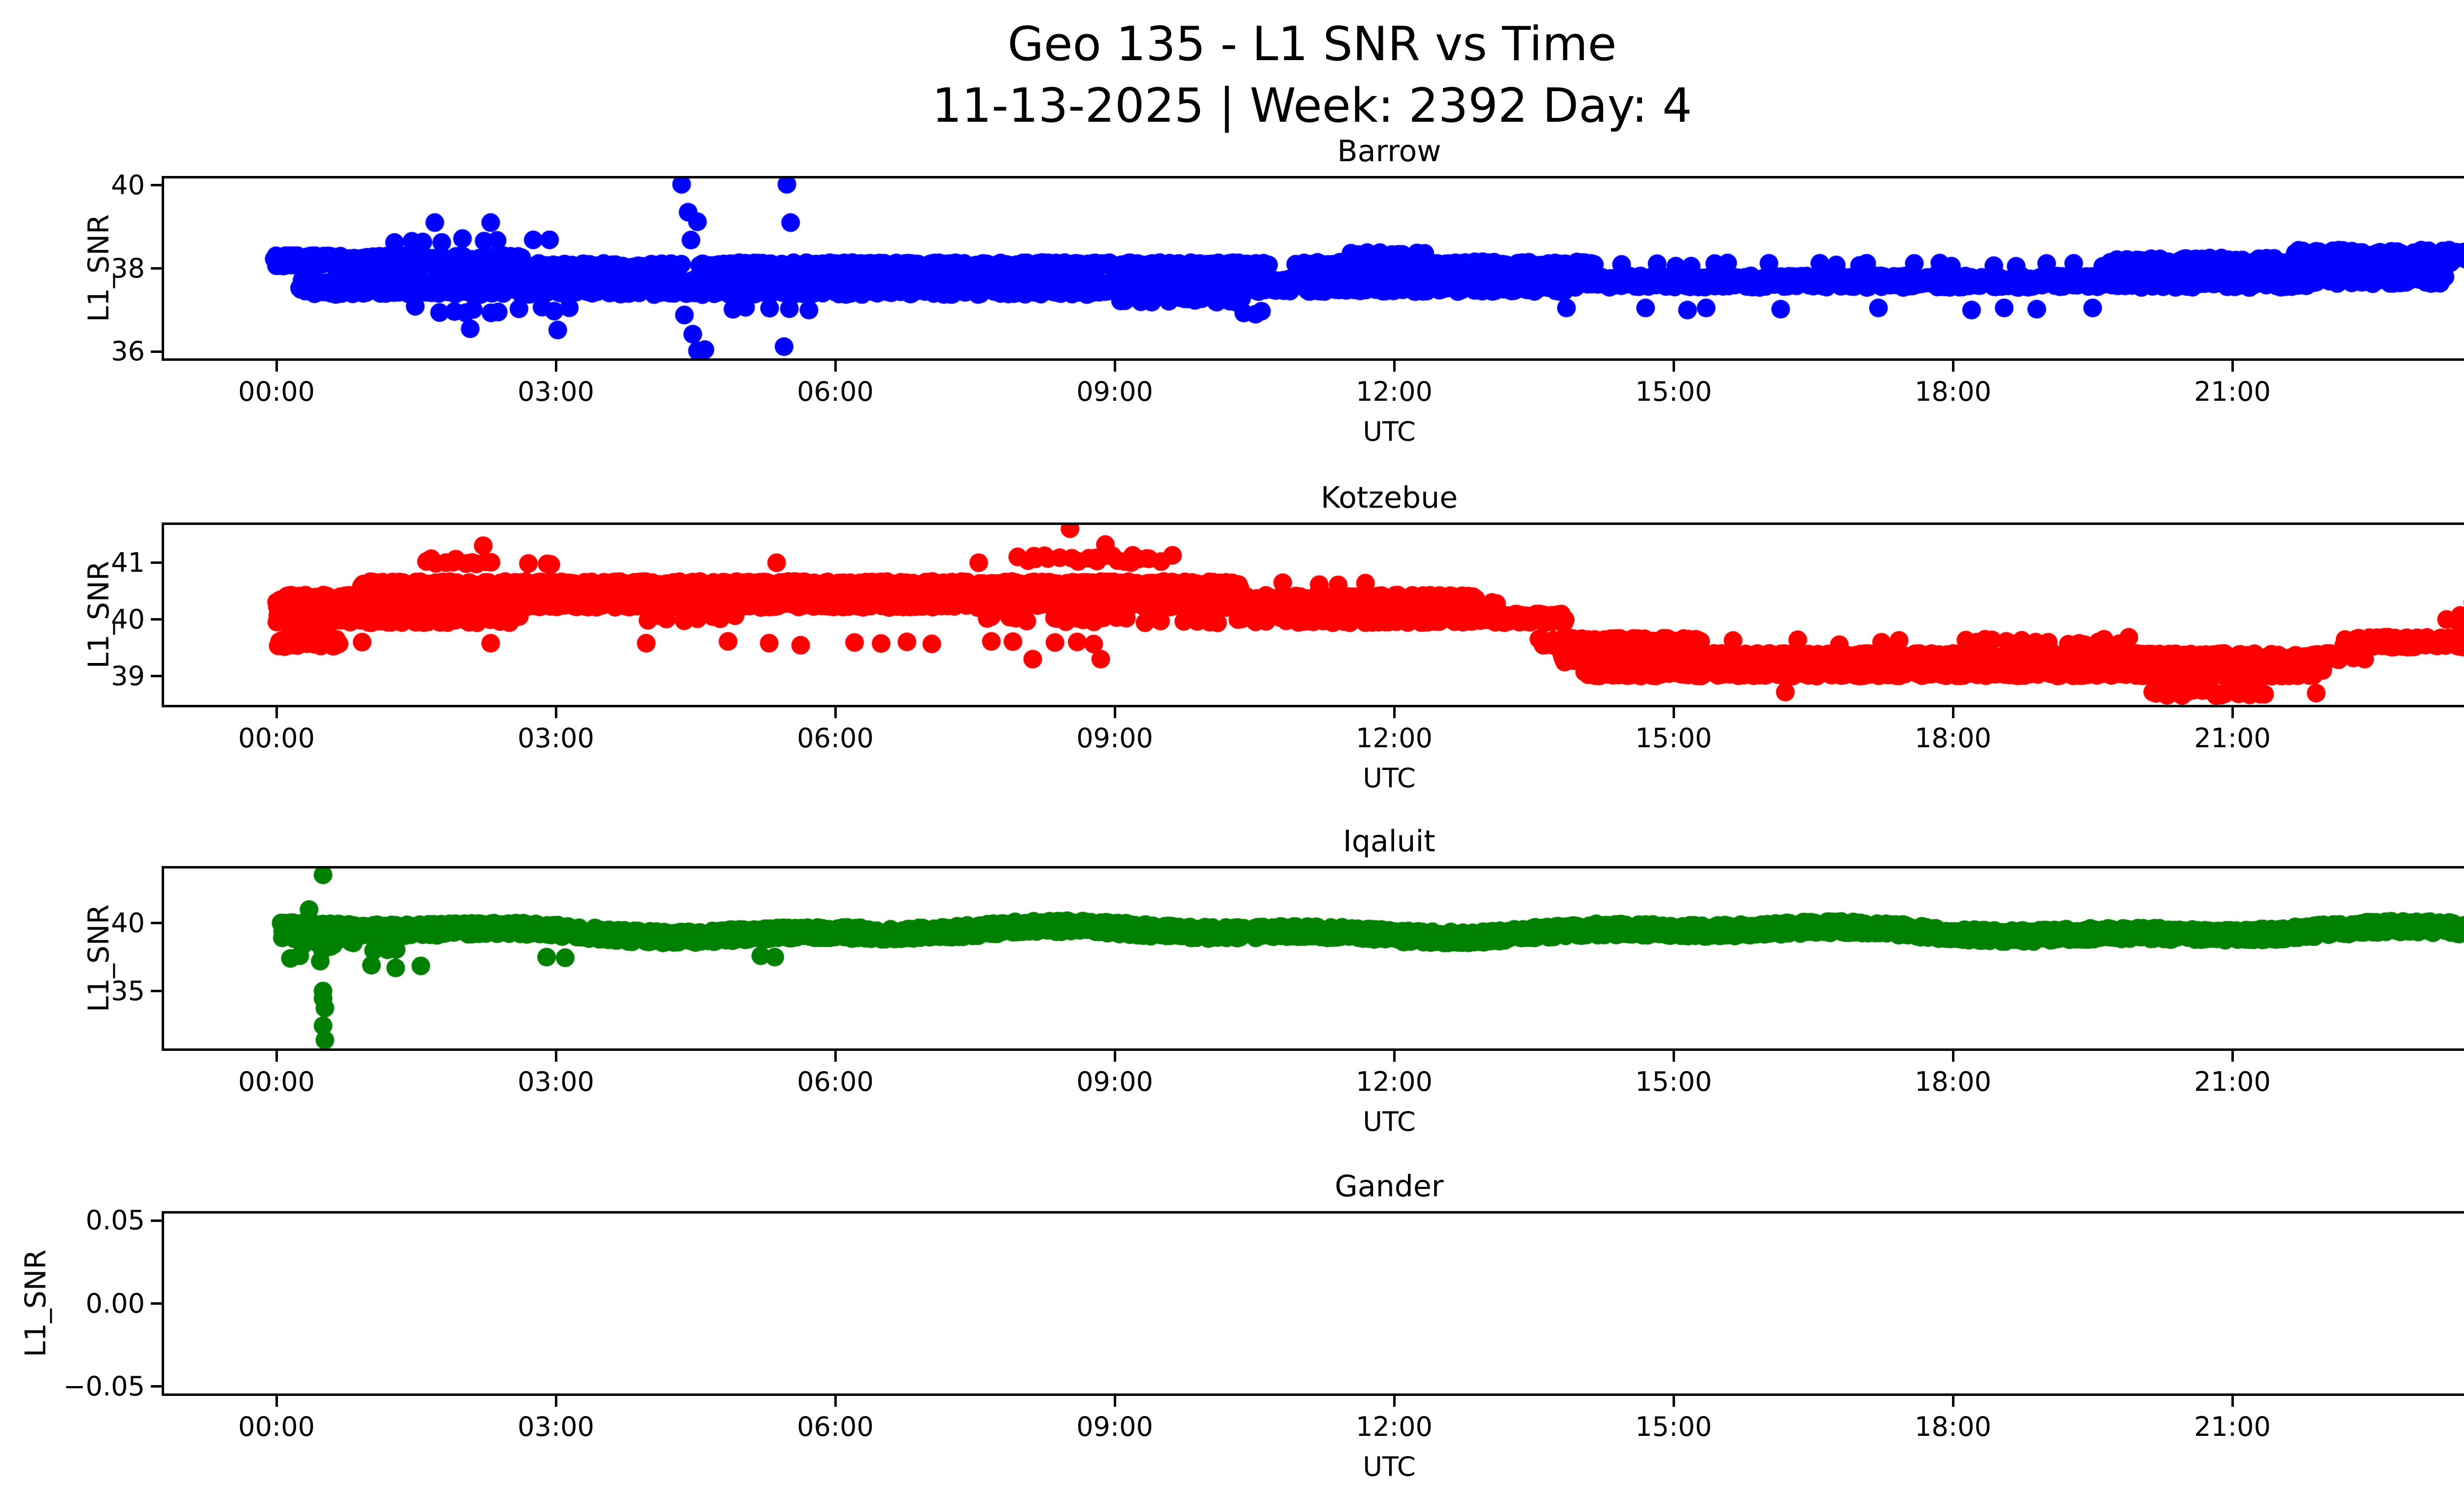  I want to click on y-tick-label: 0.00, so click(115, 1303).